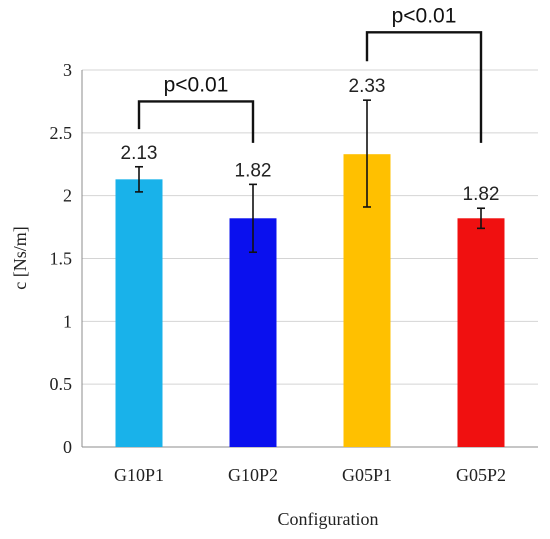 This screenshot has height=539, width=550. Describe the element at coordinates (139, 153) in the screenshot. I see `data-label: 2.13` at that location.